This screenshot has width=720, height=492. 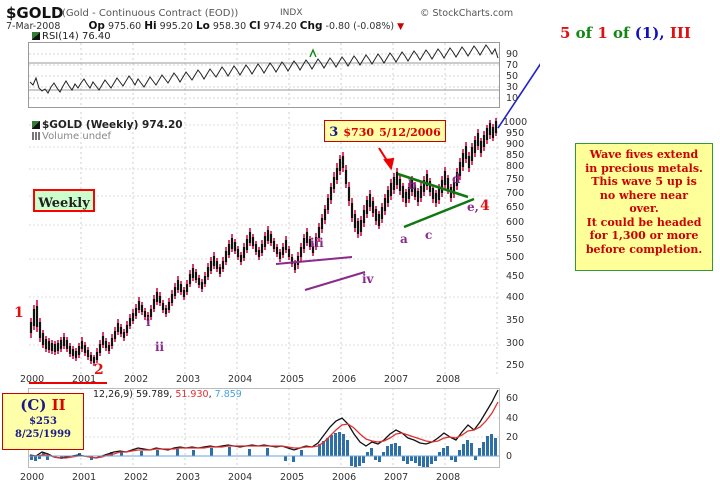 I want to click on note-line: before completion., so click(x=644, y=249).